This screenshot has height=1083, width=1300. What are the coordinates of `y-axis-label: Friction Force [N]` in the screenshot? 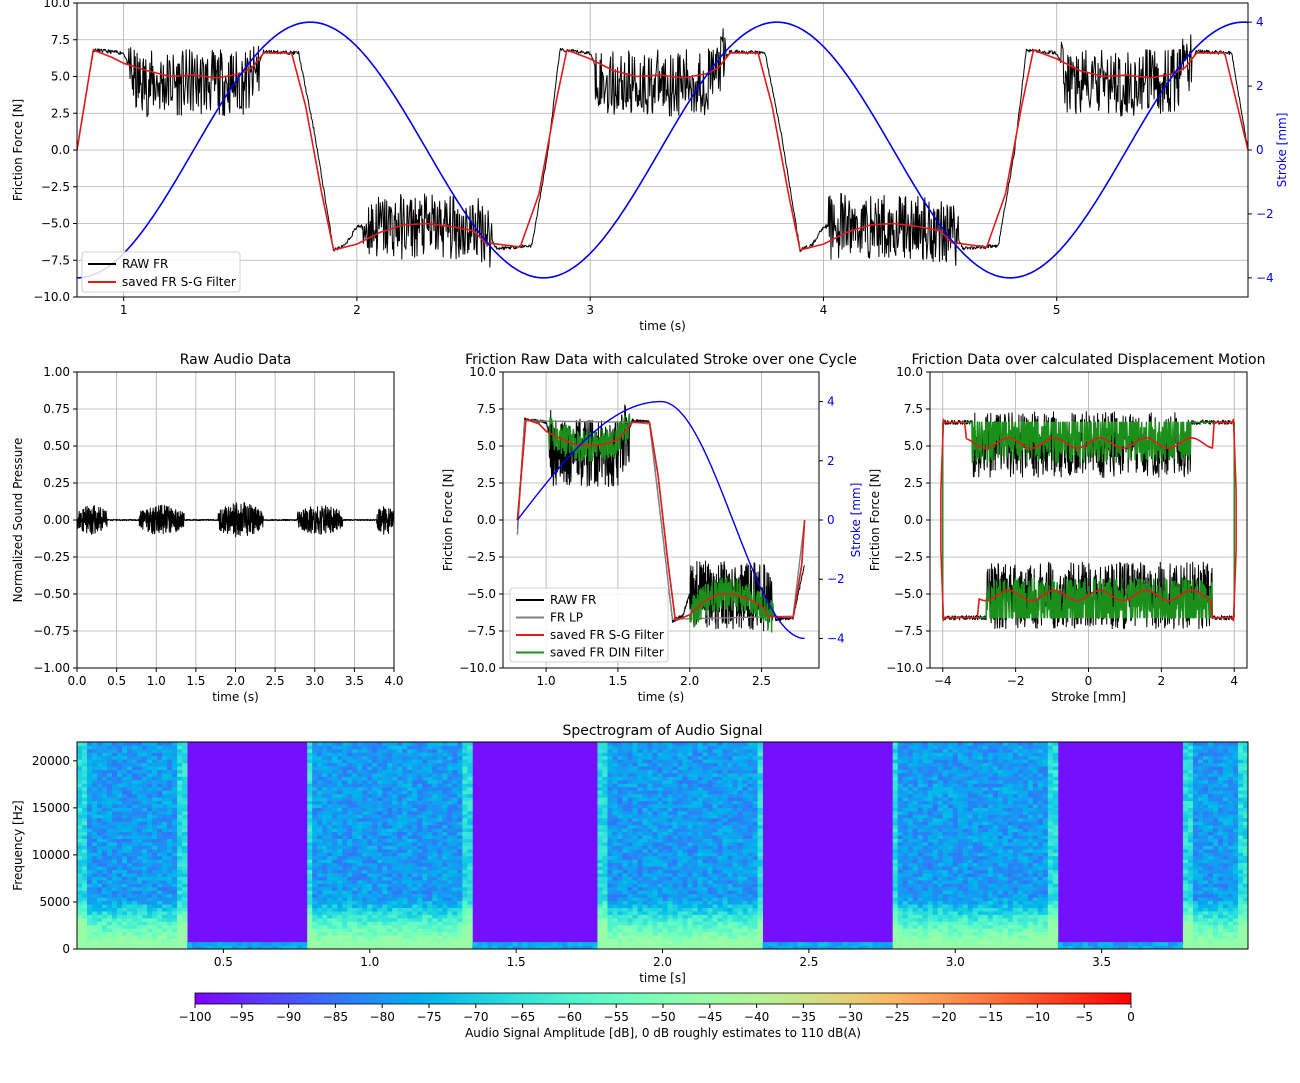 It's located at (18, 150).